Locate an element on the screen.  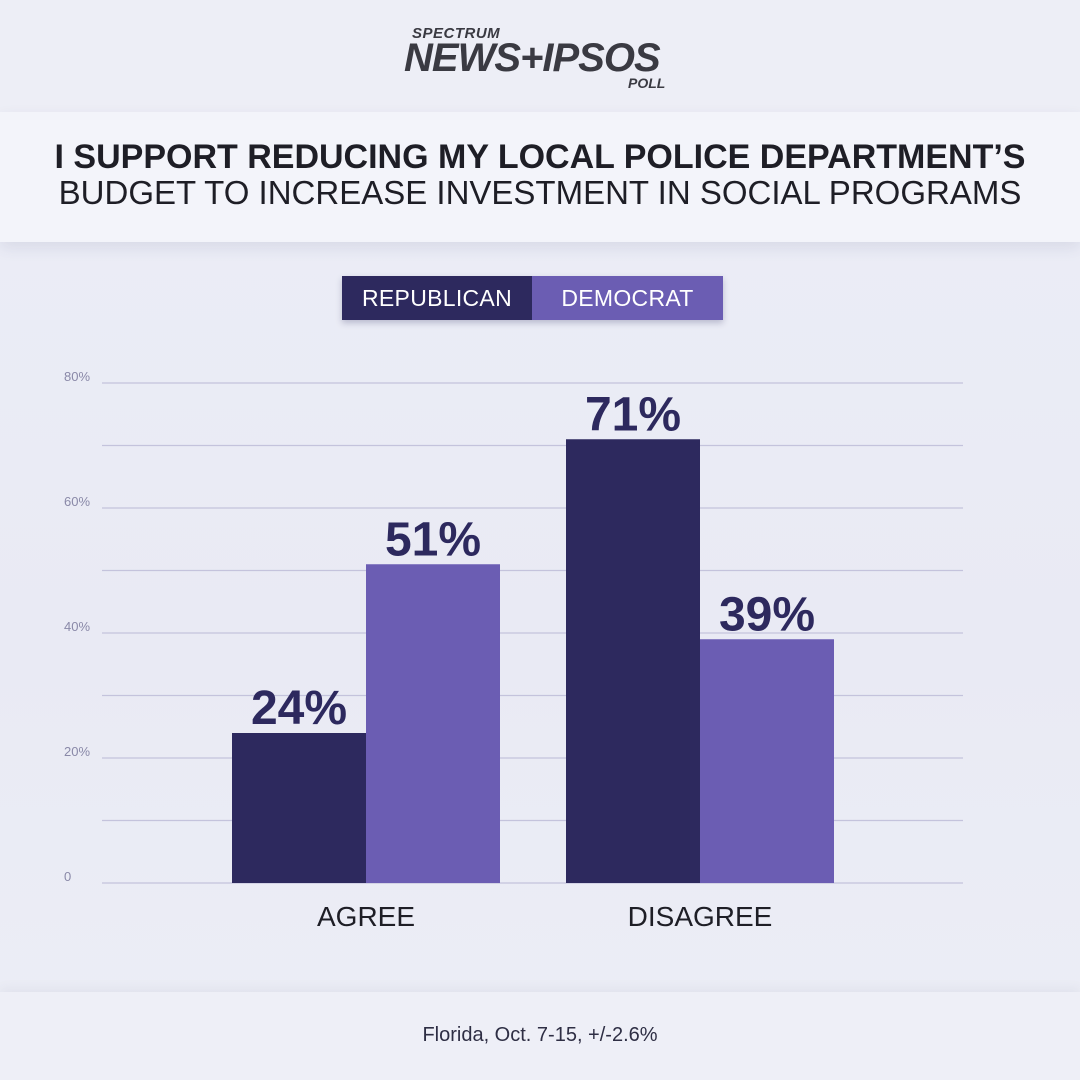
data-label: 51% is located at coordinates (433, 539).